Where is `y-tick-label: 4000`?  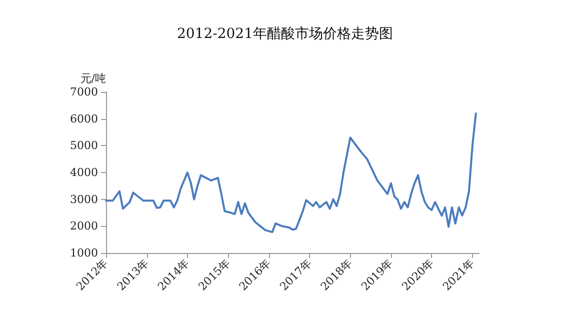 y-tick-label: 4000 is located at coordinates (84, 172).